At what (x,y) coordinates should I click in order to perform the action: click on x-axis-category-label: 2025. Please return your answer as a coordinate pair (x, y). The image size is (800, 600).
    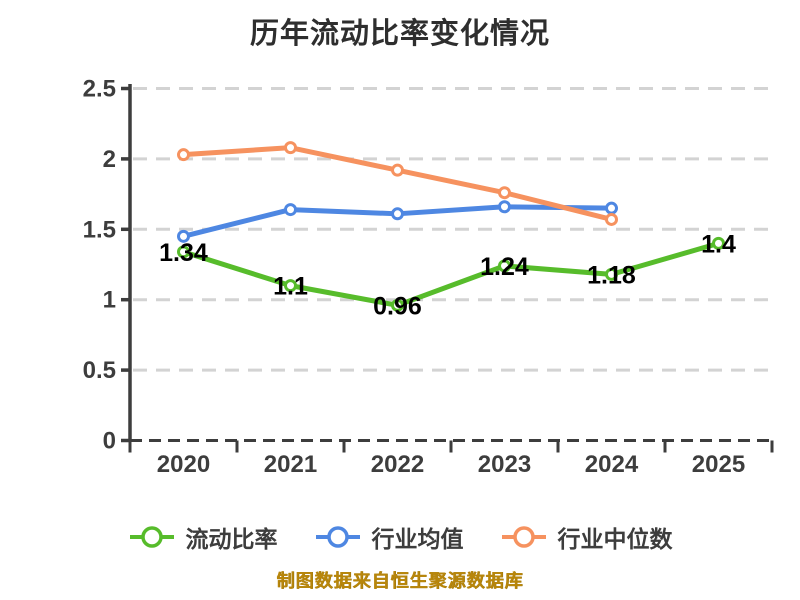
    Looking at the image, I should click on (718, 464).